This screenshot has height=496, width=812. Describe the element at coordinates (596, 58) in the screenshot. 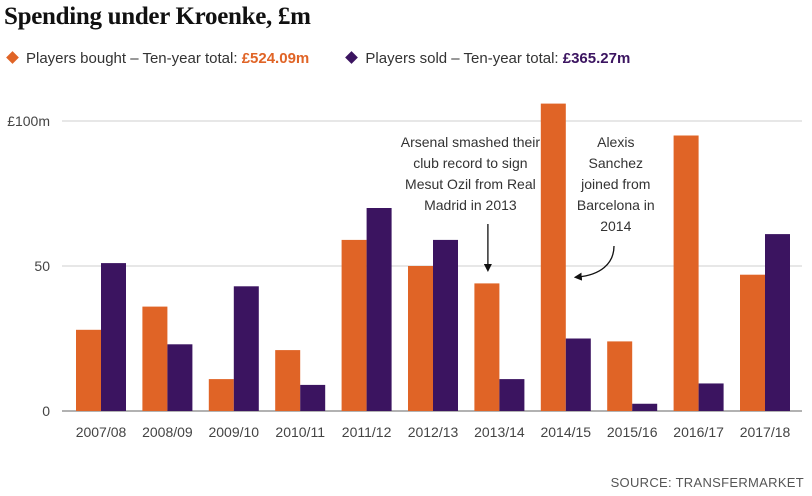

I see `legend-total-sold: £365.27m` at that location.